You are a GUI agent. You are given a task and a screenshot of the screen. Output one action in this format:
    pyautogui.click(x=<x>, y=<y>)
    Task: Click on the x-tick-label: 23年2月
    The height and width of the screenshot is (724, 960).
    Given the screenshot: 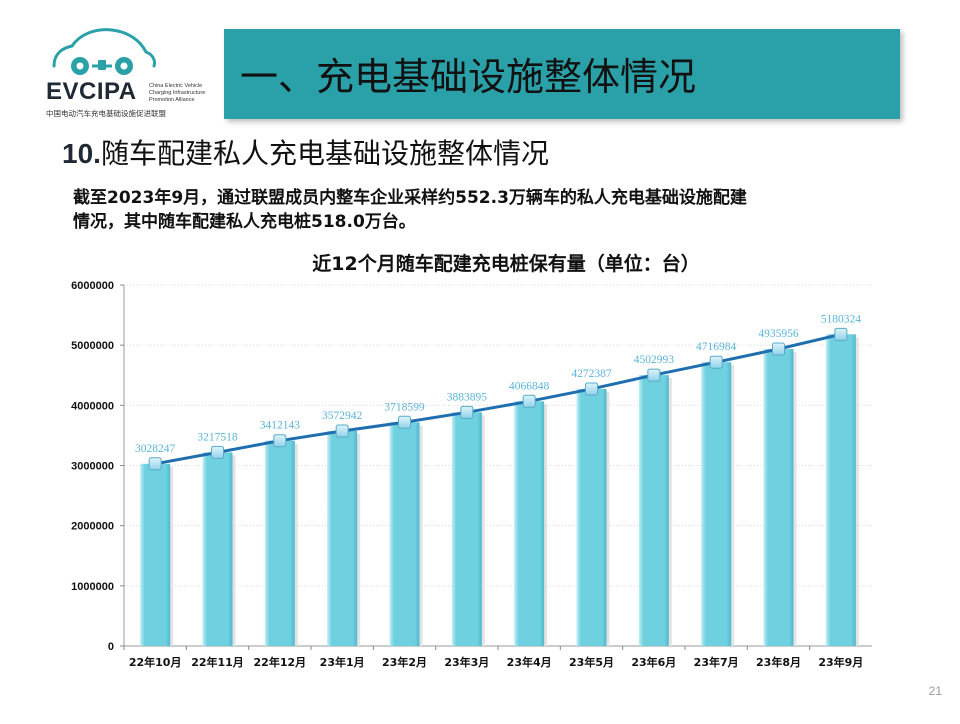 What is the action you would take?
    pyautogui.click(x=404, y=662)
    